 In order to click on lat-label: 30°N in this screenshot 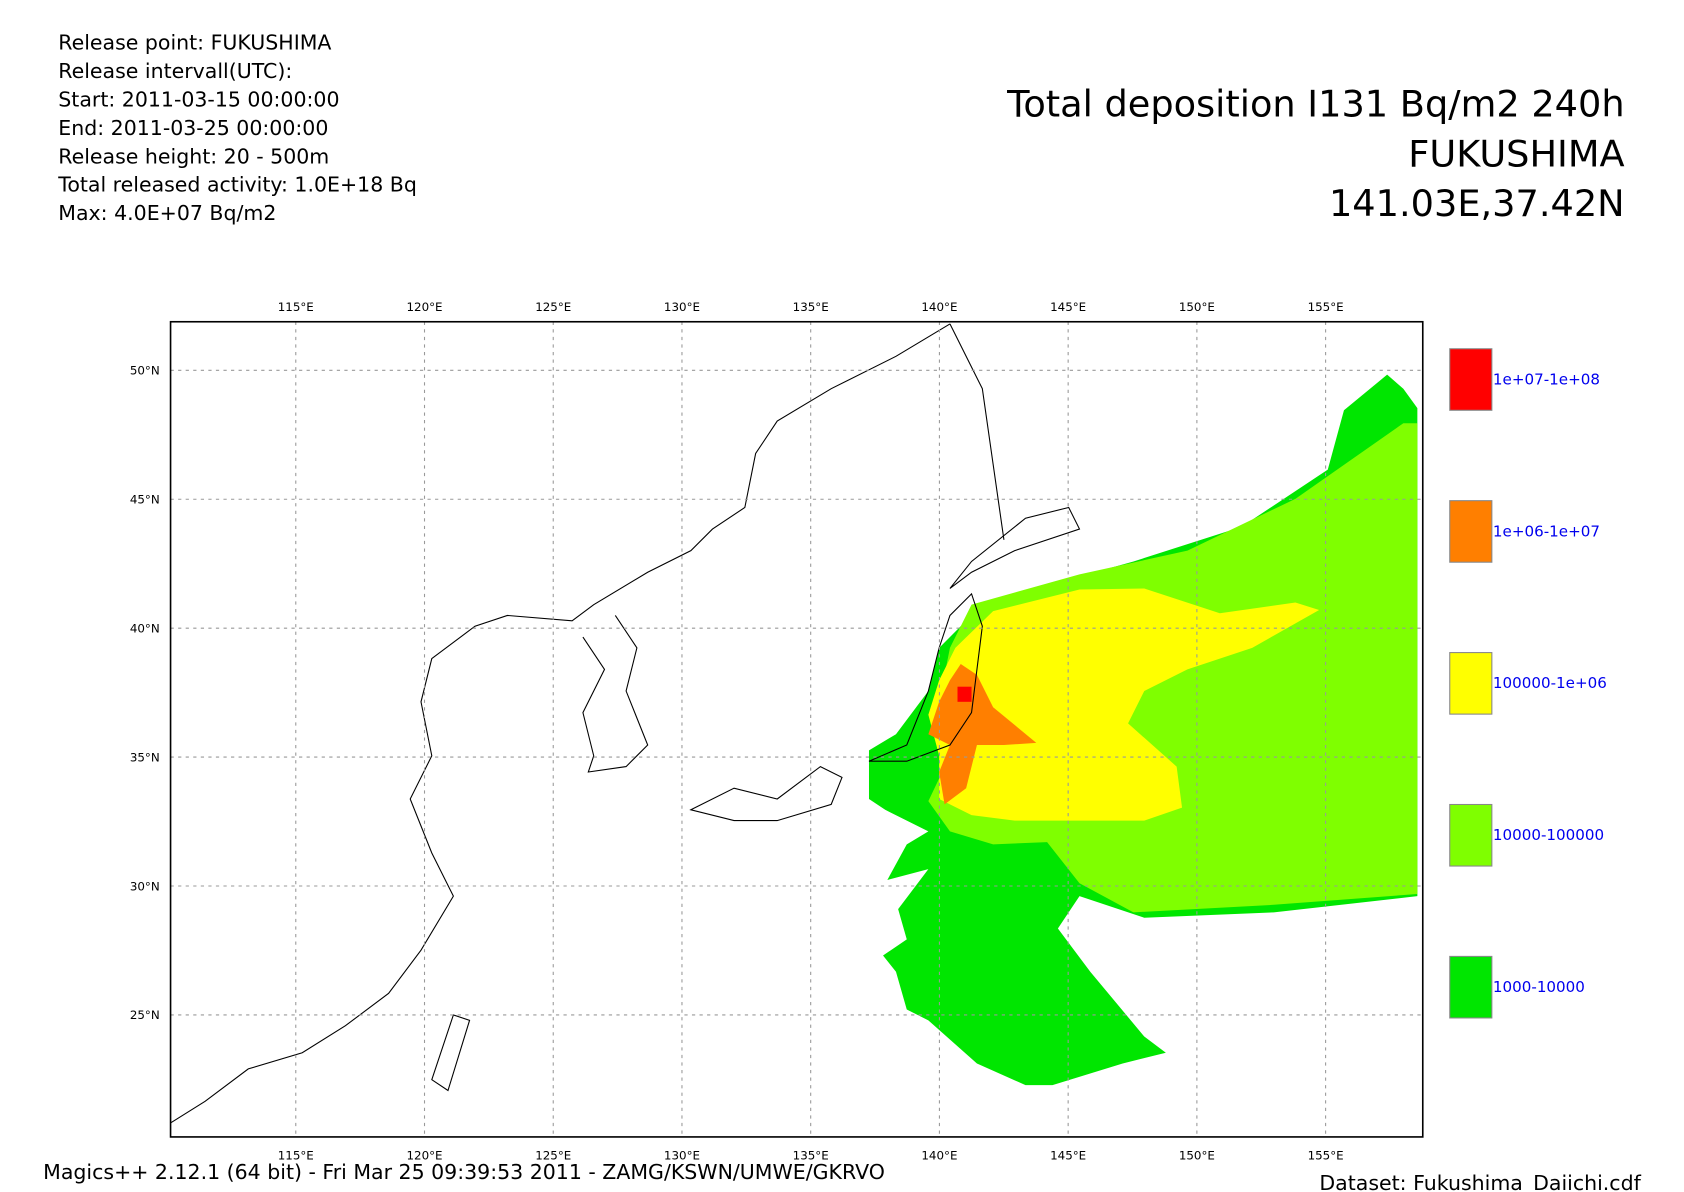, I will do `click(145, 886)`.